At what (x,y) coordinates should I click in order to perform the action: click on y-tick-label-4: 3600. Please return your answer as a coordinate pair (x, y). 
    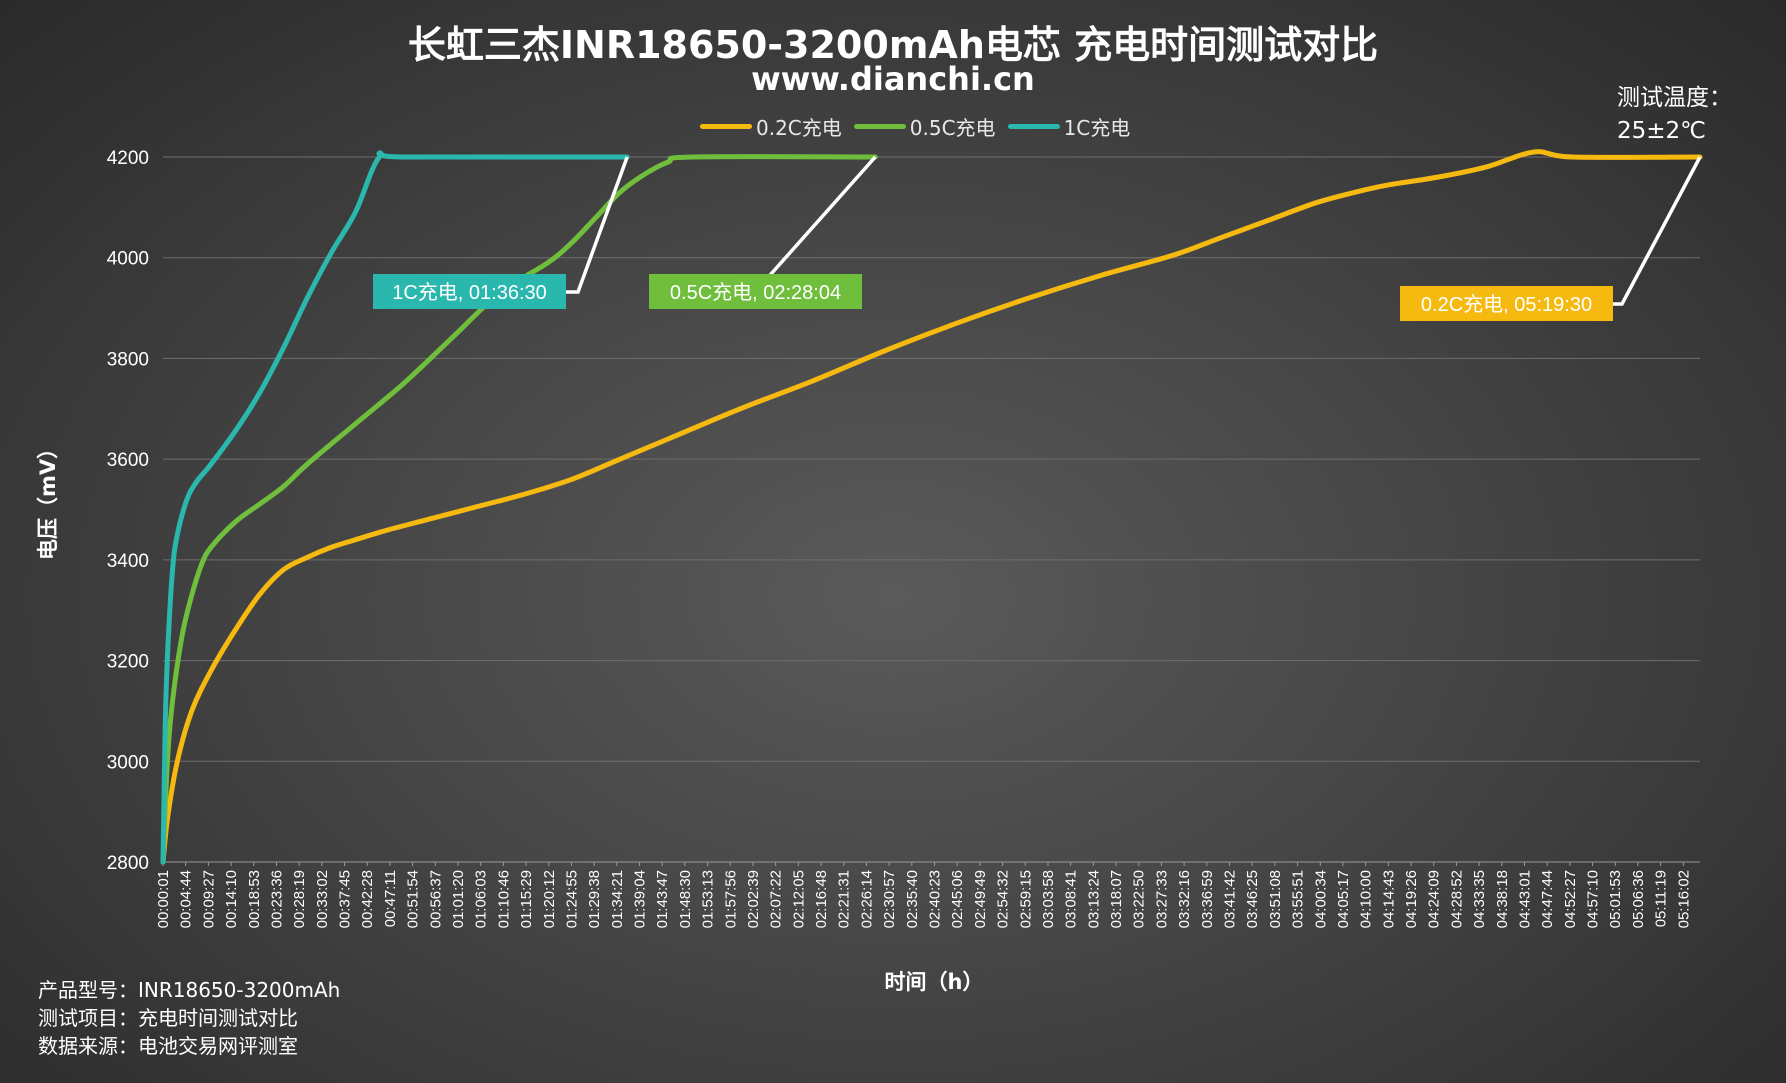
    Looking at the image, I should click on (128, 460).